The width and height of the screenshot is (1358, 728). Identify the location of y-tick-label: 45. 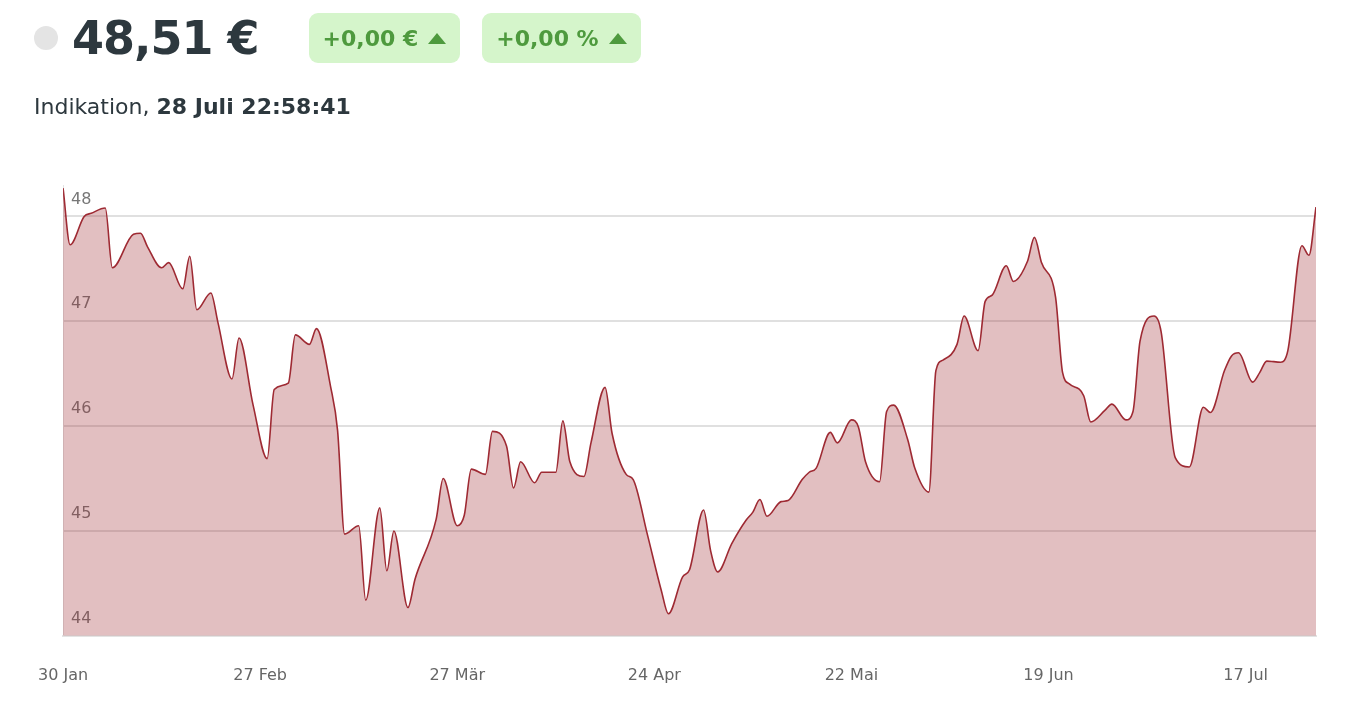
(81, 513).